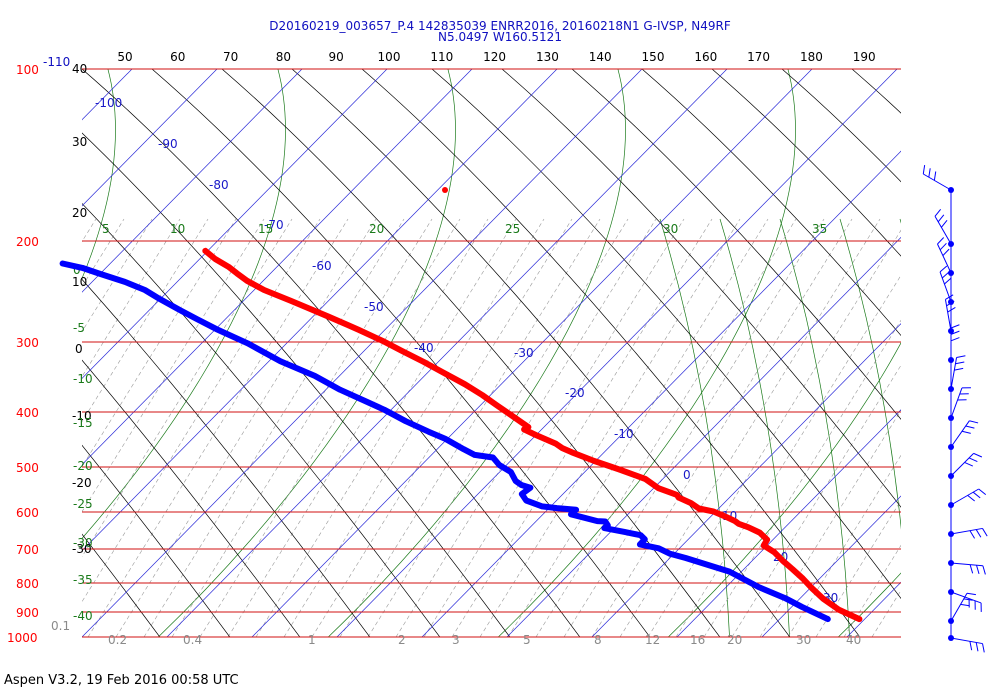 This screenshot has width=1000, height=700. What do you see at coordinates (598, 640) in the screenshot?
I see `mixing-ratio-label: 8` at bounding box center [598, 640].